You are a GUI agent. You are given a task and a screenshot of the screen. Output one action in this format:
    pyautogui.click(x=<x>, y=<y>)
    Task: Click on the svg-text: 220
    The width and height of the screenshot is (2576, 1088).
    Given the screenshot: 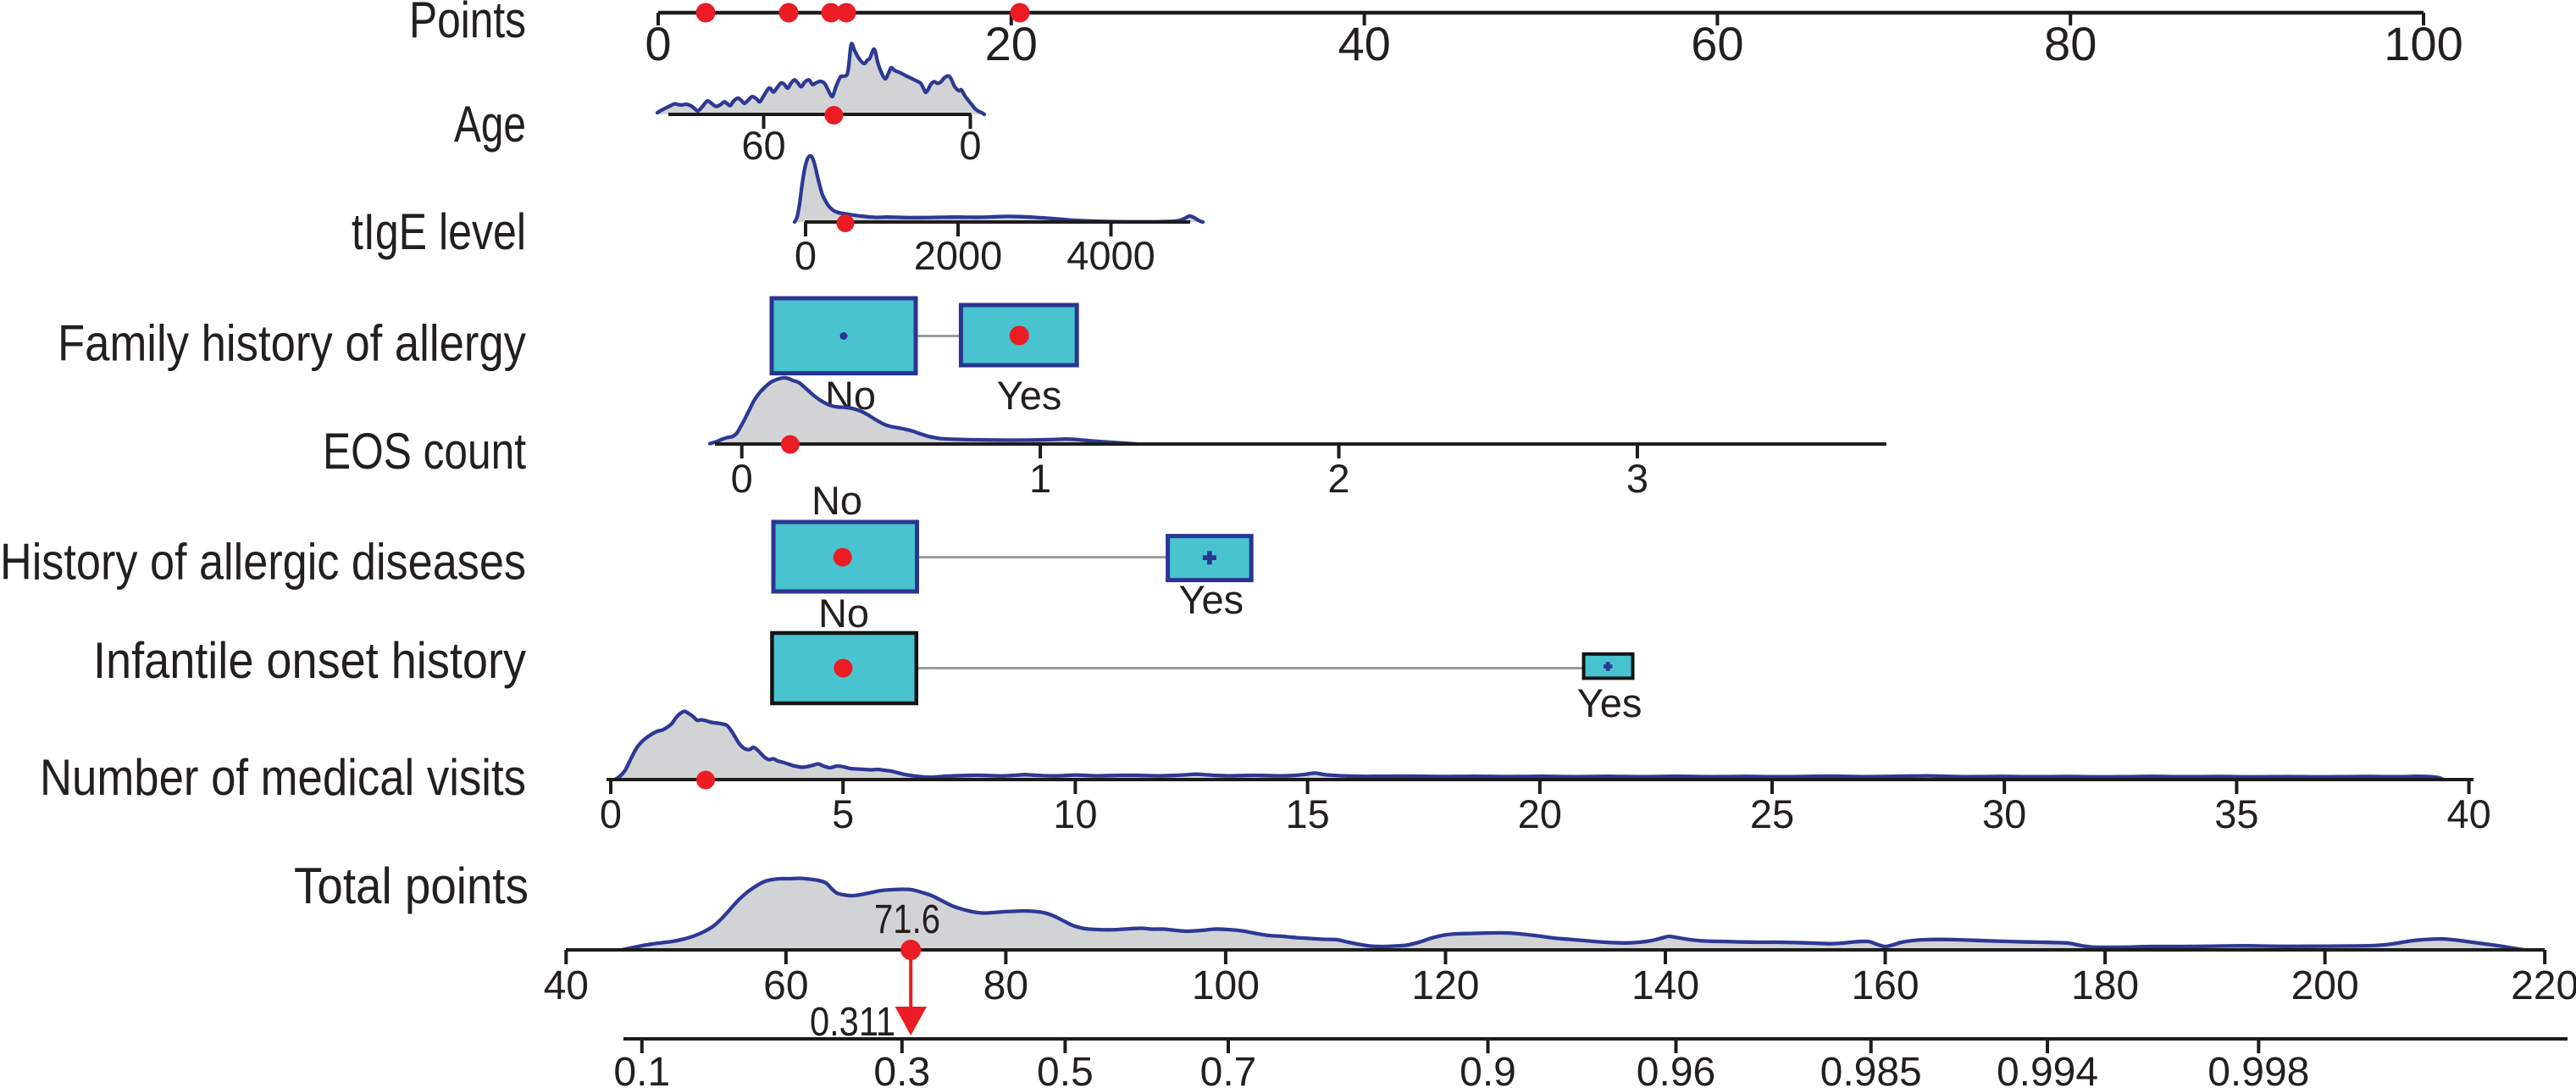 What is the action you would take?
    pyautogui.click(x=2543, y=985)
    